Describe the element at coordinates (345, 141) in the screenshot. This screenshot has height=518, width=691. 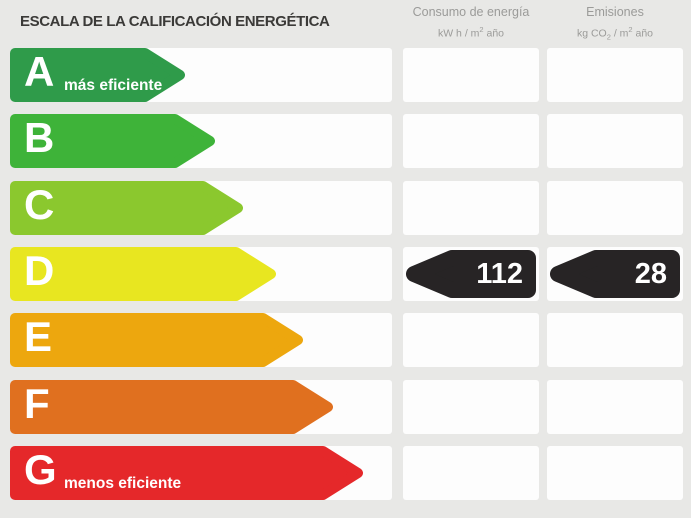
I see `rating-row: B` at that location.